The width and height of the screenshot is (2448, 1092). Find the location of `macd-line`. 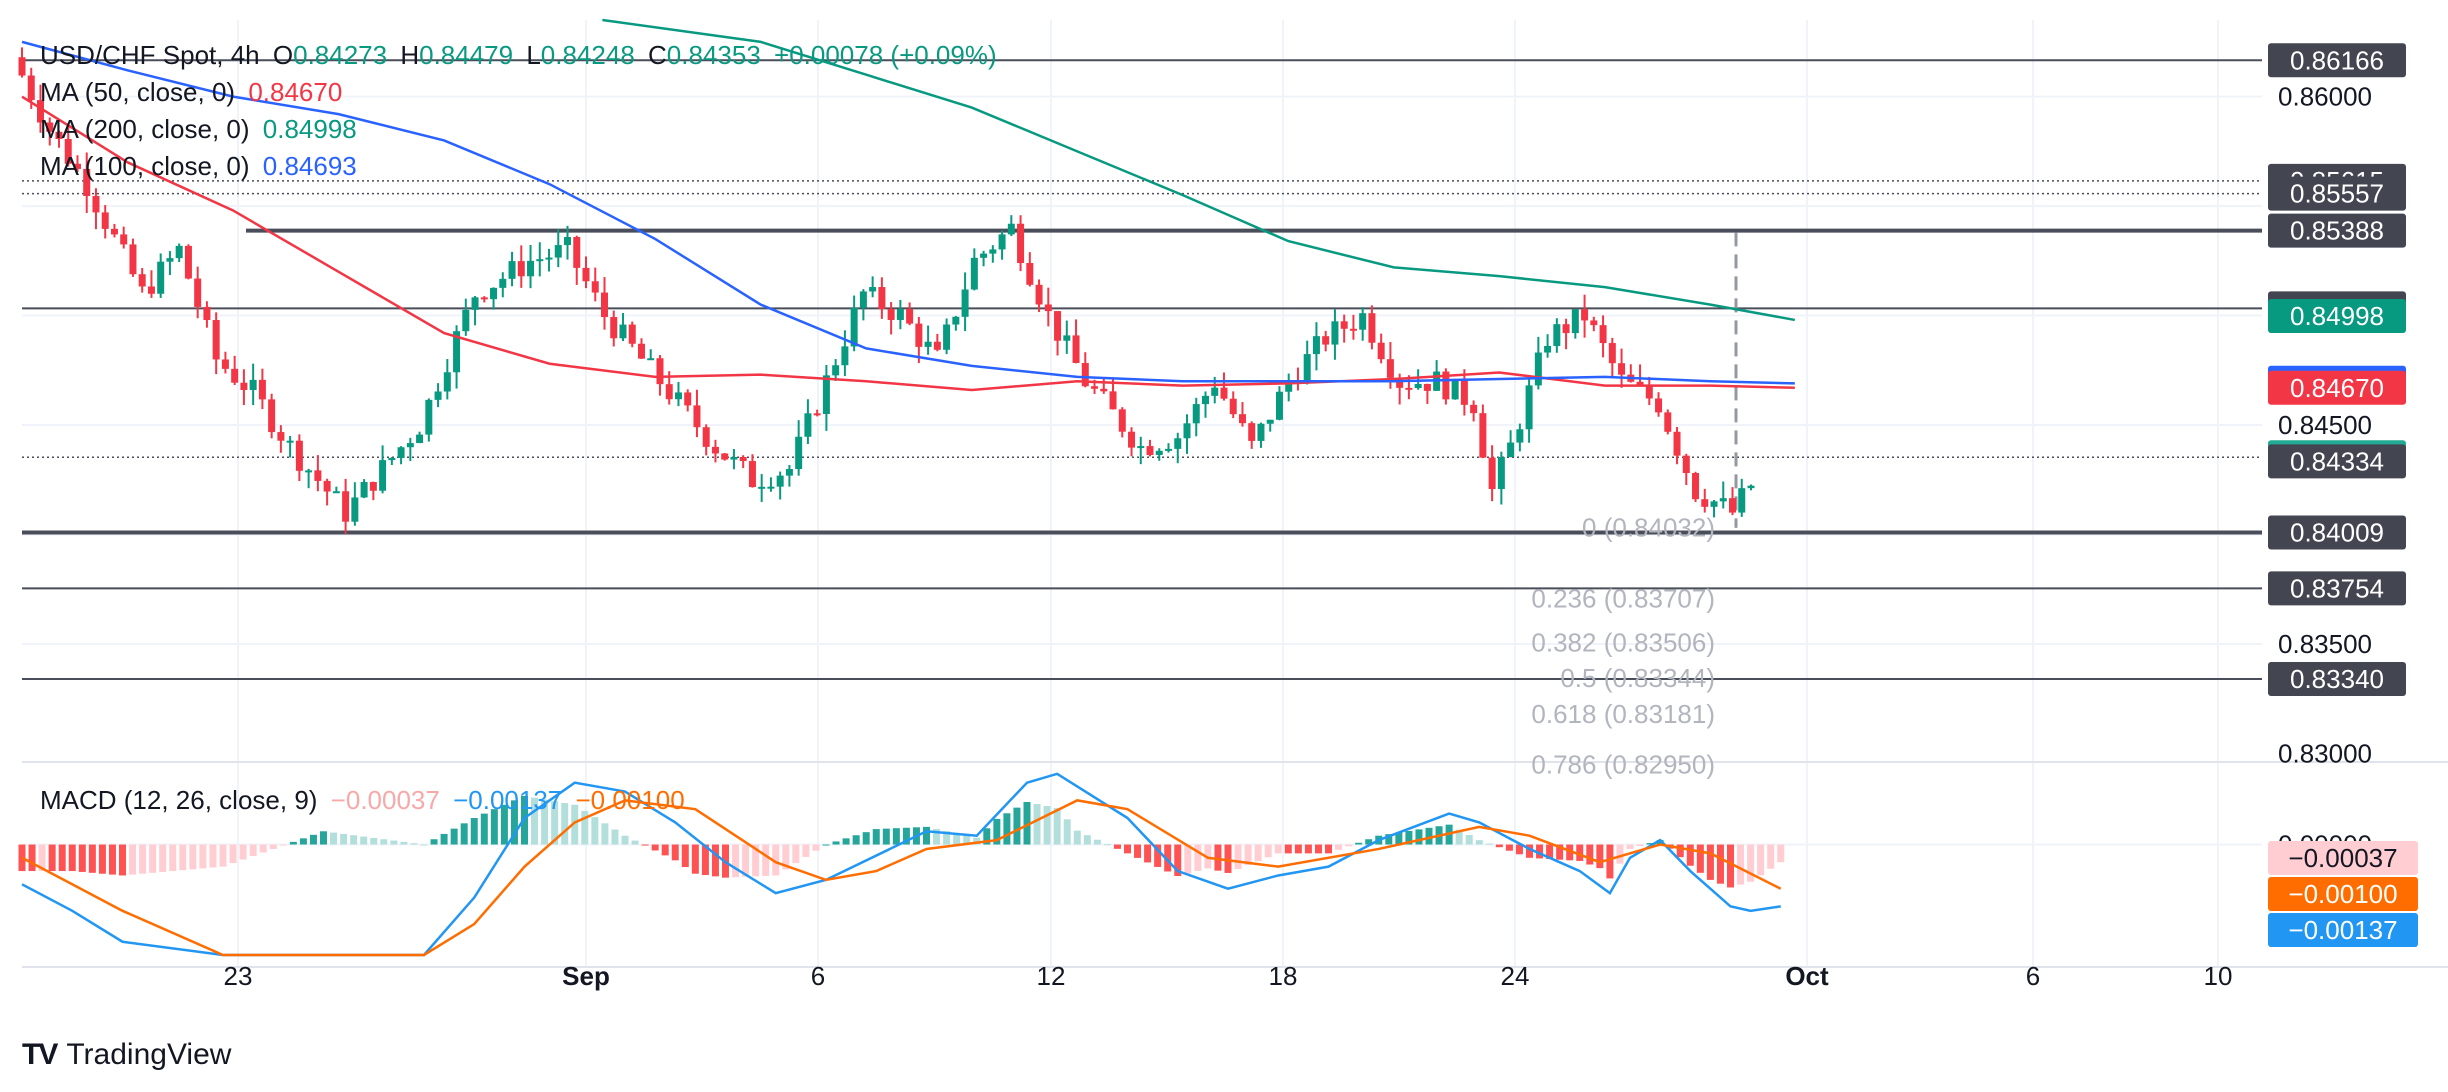

macd-line is located at coordinates (901, 864).